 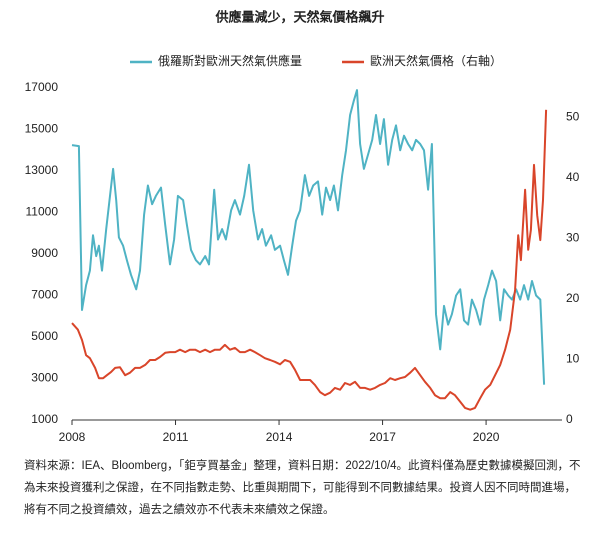 I want to click on x-tick-label: 2014, so click(x=279, y=437).